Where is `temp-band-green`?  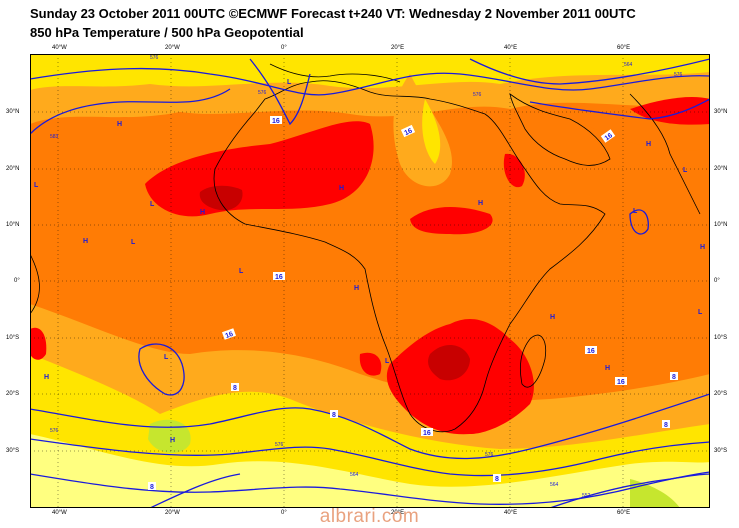
temp-band-green is located at coordinates (655, 493).